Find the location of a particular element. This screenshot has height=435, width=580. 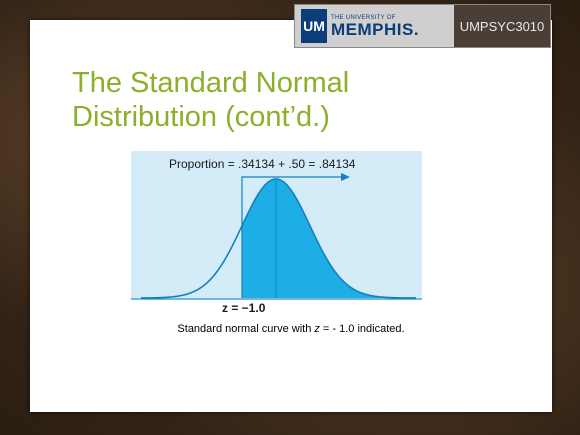

proportion-label: Proportion = .34134 + .50 = .84134 is located at coordinates (262, 164).